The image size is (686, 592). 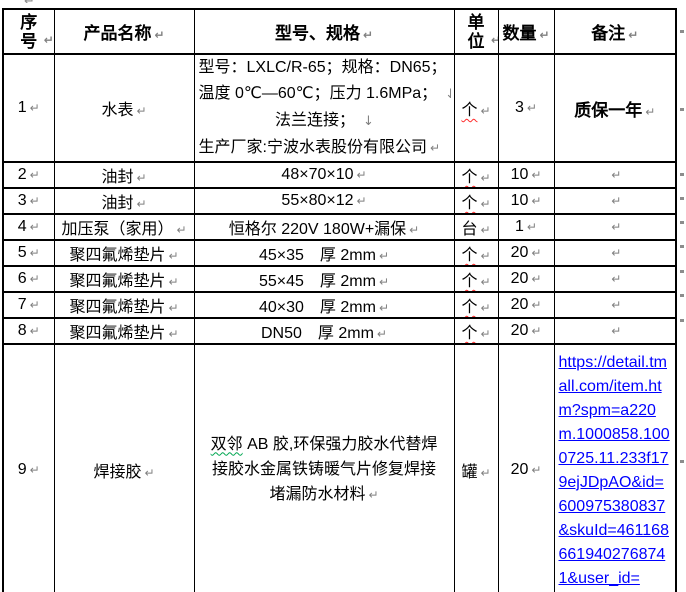 What do you see at coordinates (476, 31) in the screenshot?
I see `header-unit: 单位↵` at bounding box center [476, 31].